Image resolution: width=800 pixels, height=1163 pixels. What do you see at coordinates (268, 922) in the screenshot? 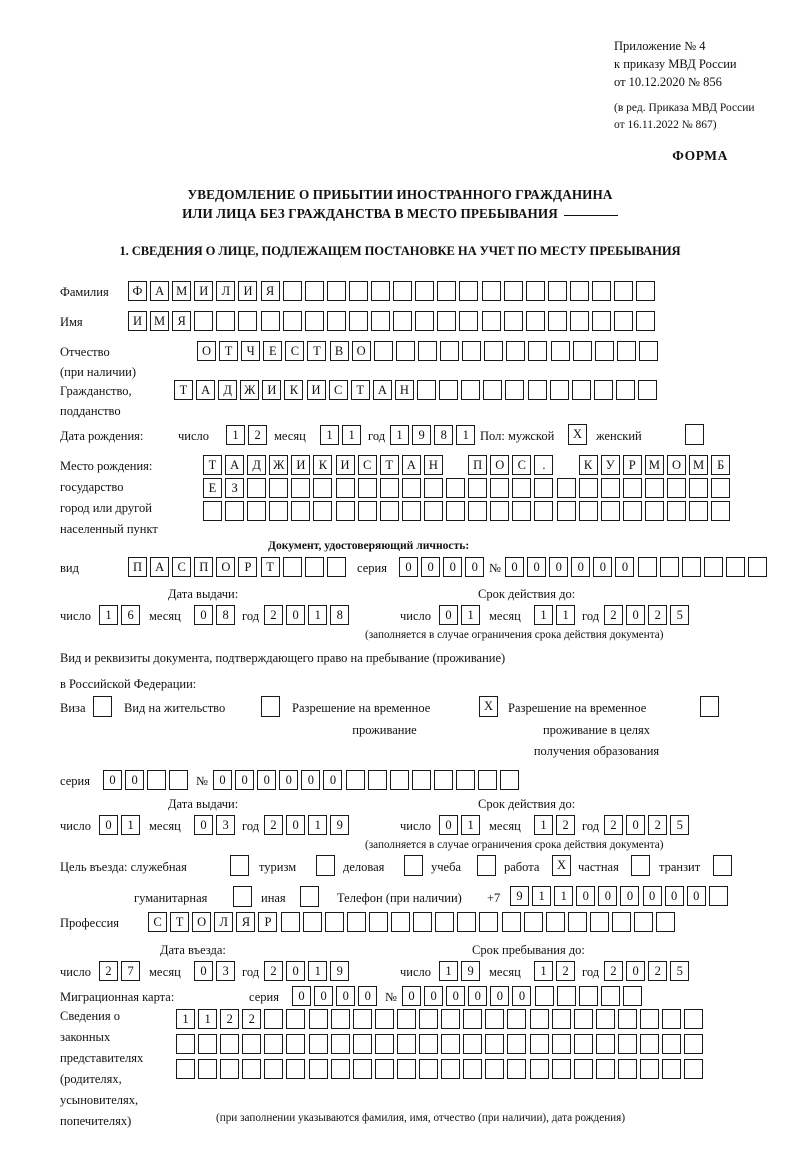
I see `char-box: Р` at bounding box center [268, 922].